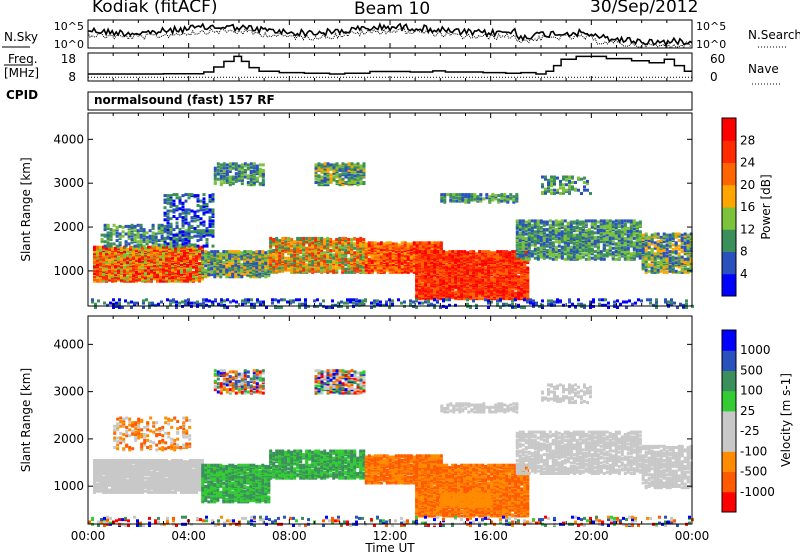 This screenshot has width=800, height=554. What do you see at coordinates (390, 65) in the screenshot?
I see `freq-line` at bounding box center [390, 65].